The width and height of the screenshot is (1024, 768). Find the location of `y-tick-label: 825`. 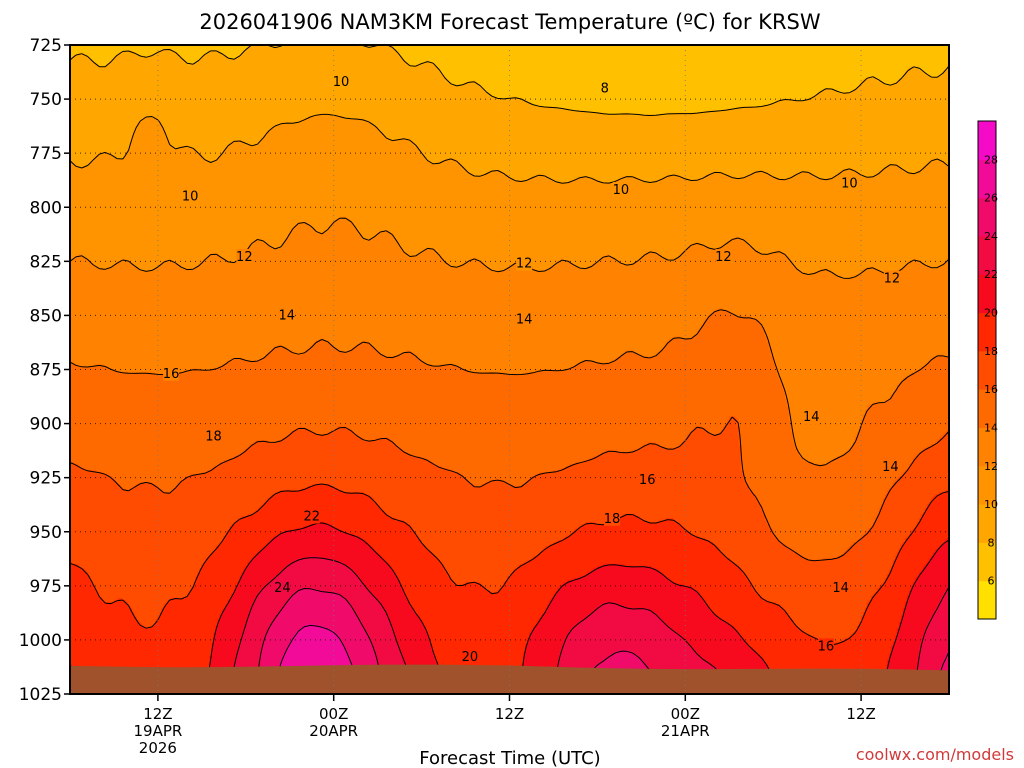

y-tick-label: 825 is located at coordinates (46, 262).